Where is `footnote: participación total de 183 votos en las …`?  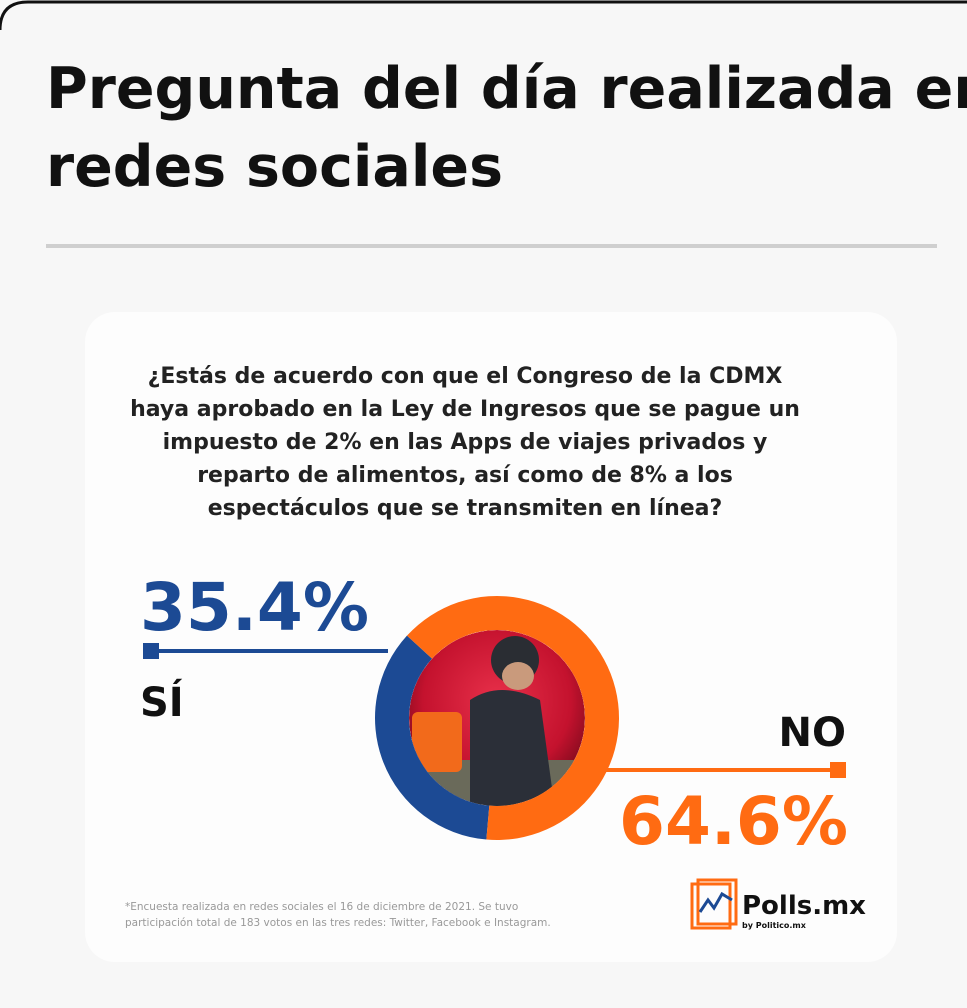 footnote: participación total de 183 votos en las … is located at coordinates (338, 923).